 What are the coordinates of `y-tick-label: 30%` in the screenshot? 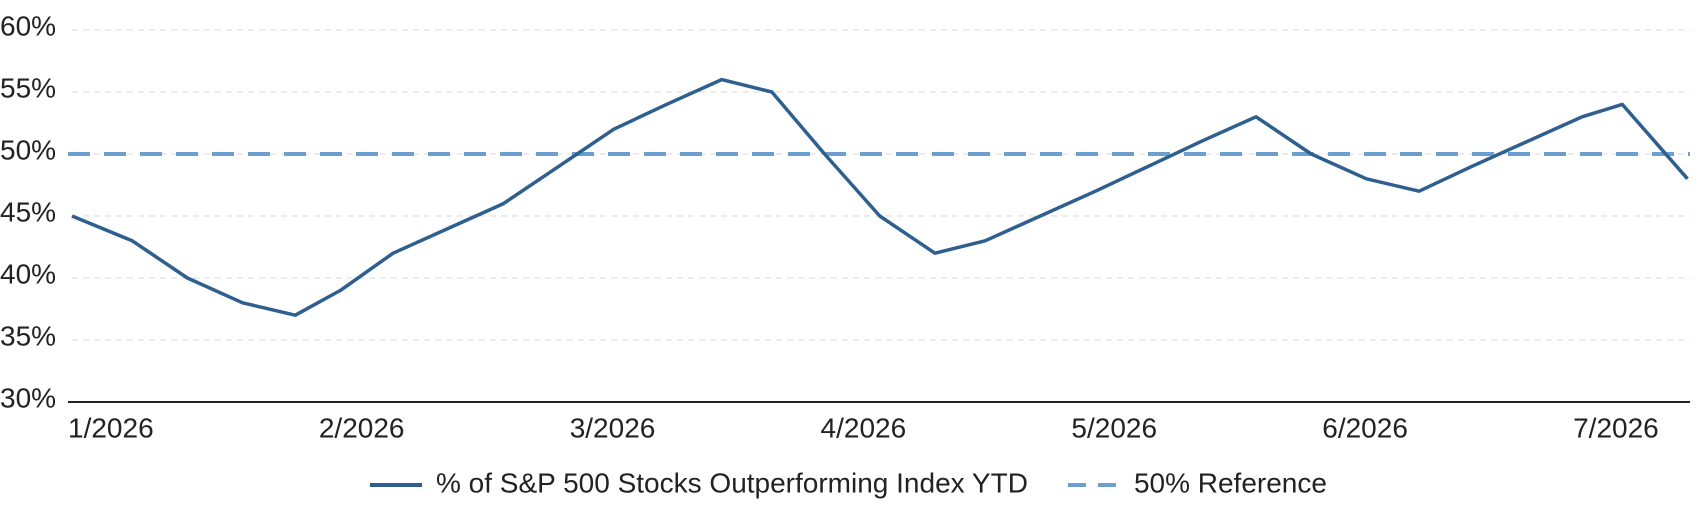 It's located at (28, 397).